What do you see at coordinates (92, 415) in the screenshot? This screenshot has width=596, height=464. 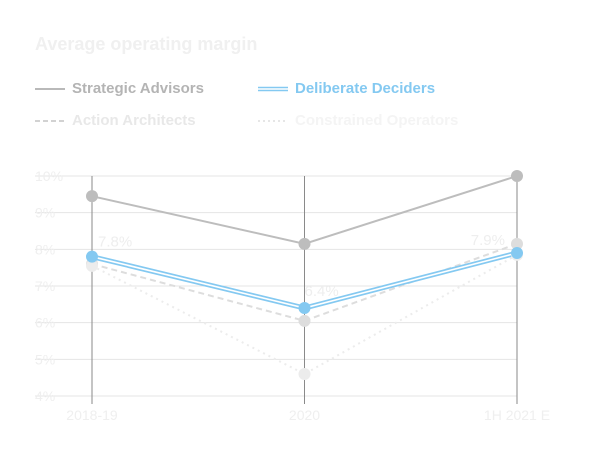 I see `x-tick-label: 2018-19` at bounding box center [92, 415].